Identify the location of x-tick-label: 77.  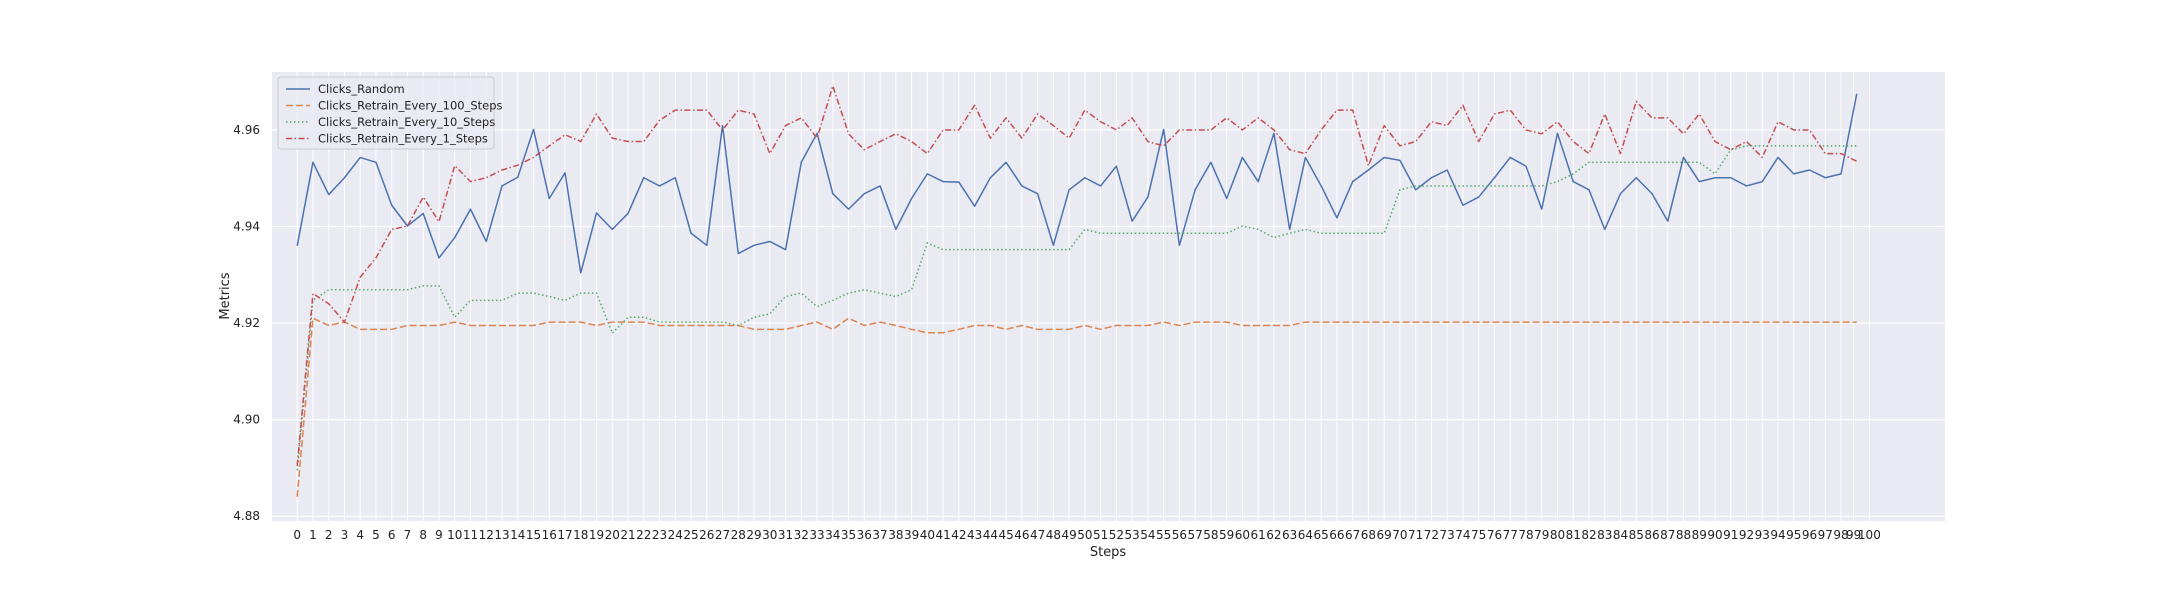
(1510, 535).